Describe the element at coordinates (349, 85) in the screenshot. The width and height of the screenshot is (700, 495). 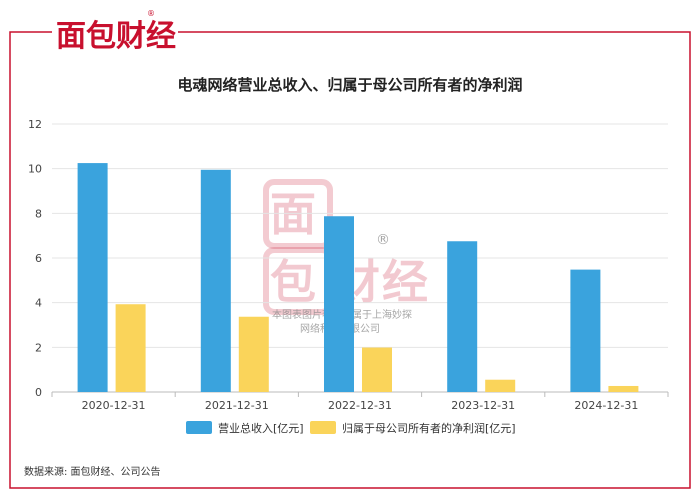
I see `chart-title: 电魂网络营业总收入、归属于母公司所有者的净利润` at that location.